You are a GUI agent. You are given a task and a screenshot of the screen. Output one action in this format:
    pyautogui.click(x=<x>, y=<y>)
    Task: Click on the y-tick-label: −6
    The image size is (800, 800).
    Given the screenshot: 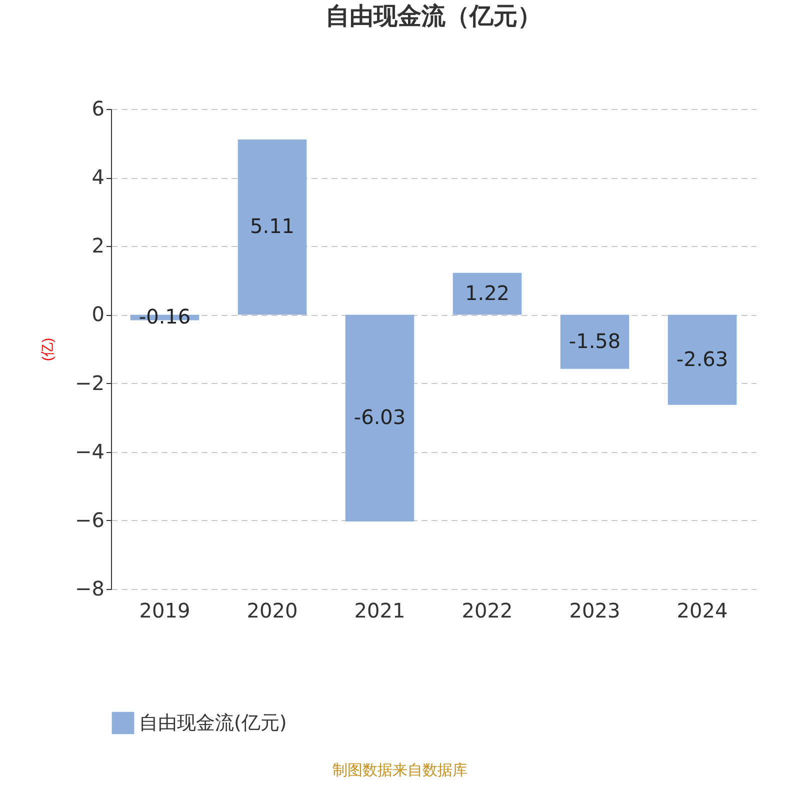 What is the action you would take?
    pyautogui.click(x=89, y=520)
    